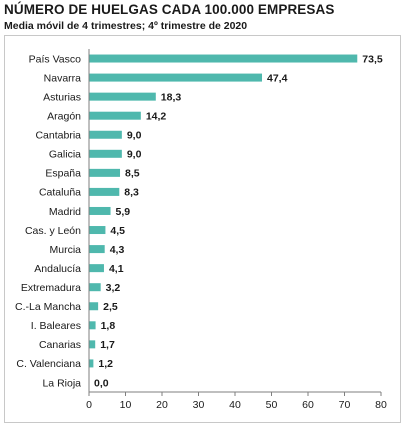  Describe the element at coordinates (131, 193) in the screenshot. I see `value-label: 8,3` at that location.